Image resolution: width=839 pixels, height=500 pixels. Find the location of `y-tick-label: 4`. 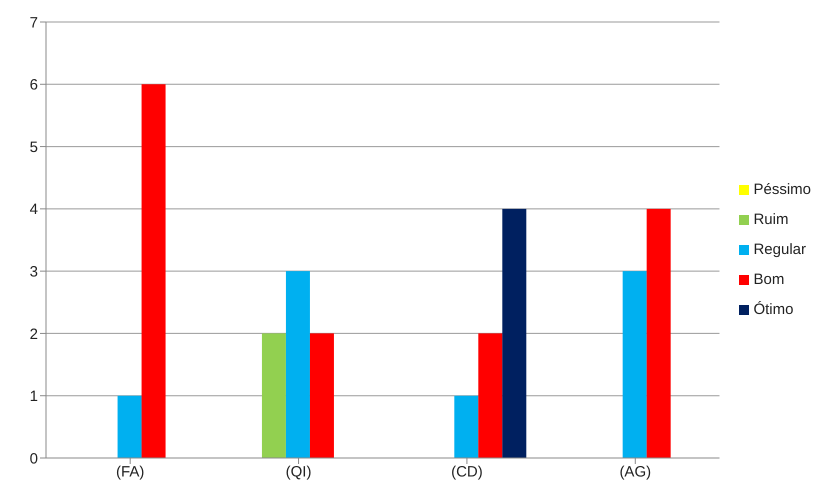

y-tick-label: 4 is located at coordinates (34, 209).